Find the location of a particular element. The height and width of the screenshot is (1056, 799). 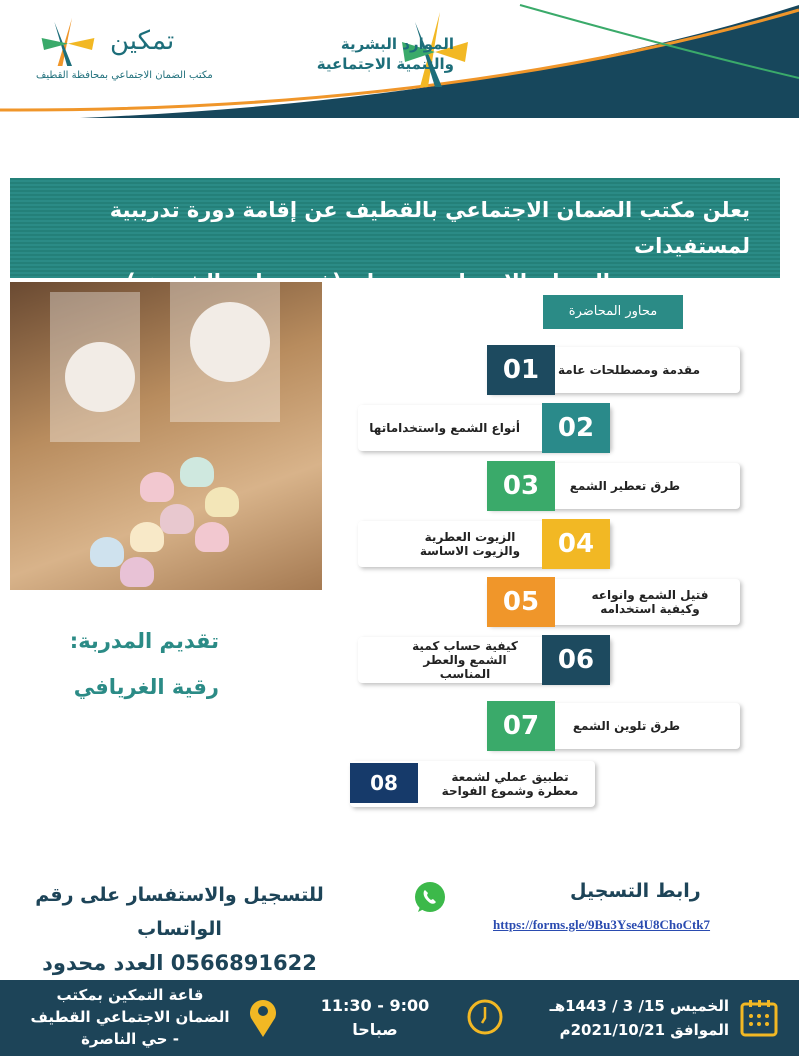

topic-number: 05 is located at coordinates (521, 602).